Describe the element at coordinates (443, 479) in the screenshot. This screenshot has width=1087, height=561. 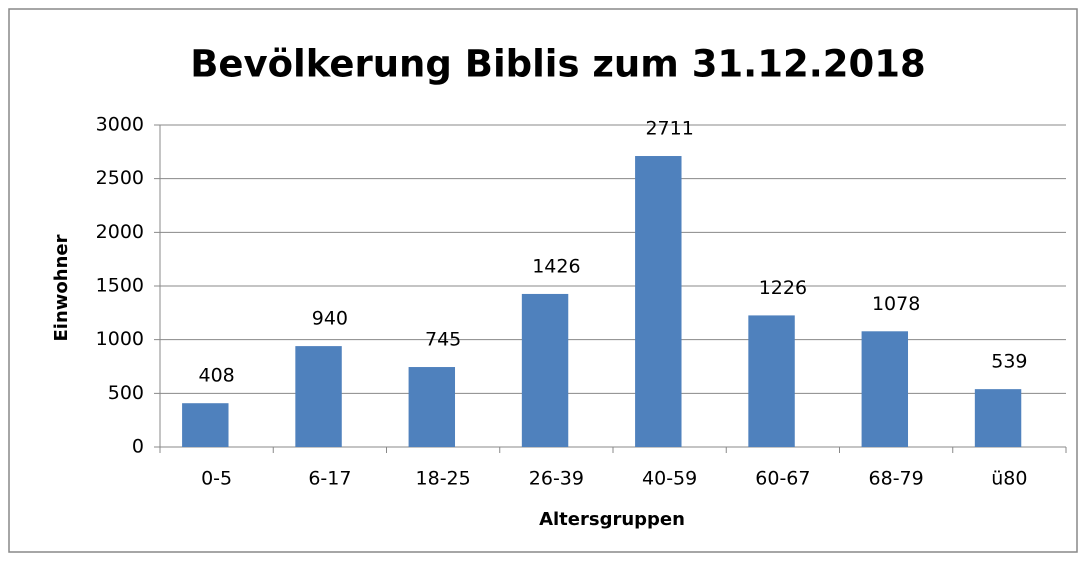
I see `x-tick-label: 18-25` at that location.